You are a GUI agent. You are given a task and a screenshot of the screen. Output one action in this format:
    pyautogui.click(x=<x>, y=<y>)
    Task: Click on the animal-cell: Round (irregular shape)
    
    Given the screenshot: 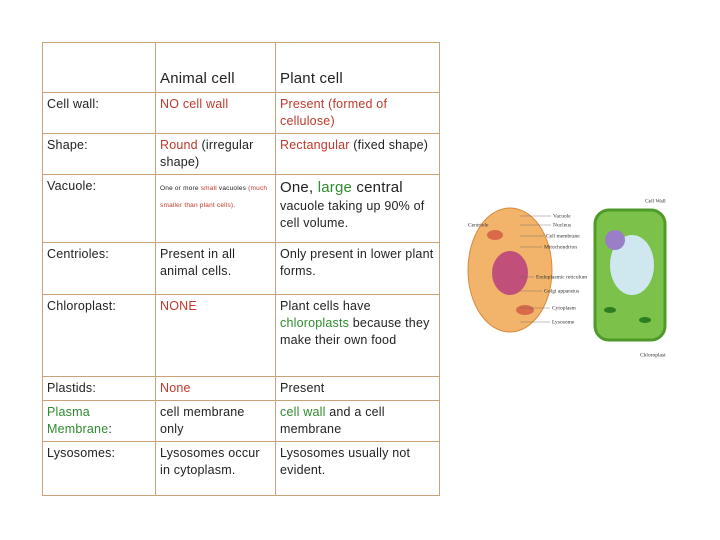 What is the action you would take?
    pyautogui.click(x=215, y=154)
    